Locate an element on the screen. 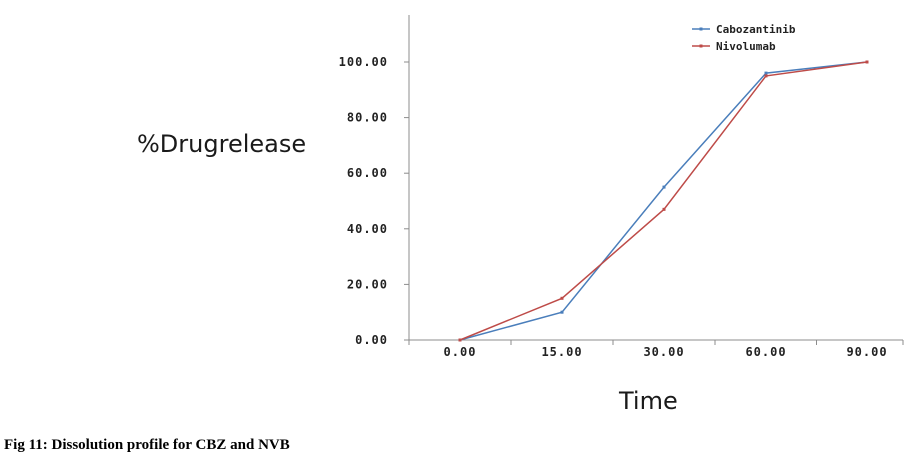  y-tick-label: 80.00 is located at coordinates (367, 118).